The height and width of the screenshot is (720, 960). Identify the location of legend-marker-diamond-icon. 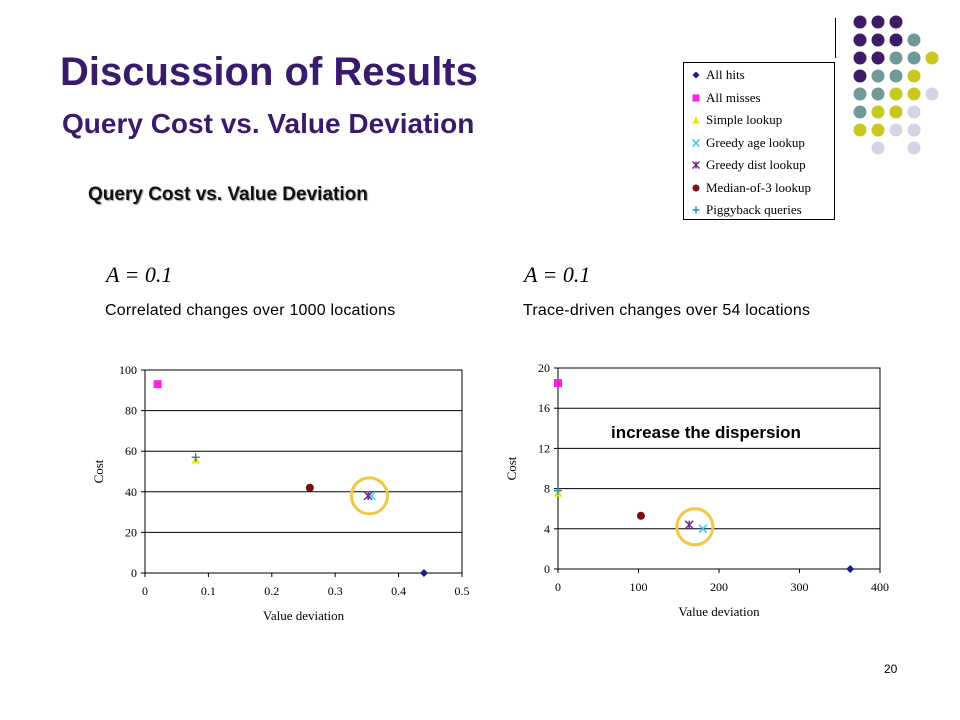
(696, 75).